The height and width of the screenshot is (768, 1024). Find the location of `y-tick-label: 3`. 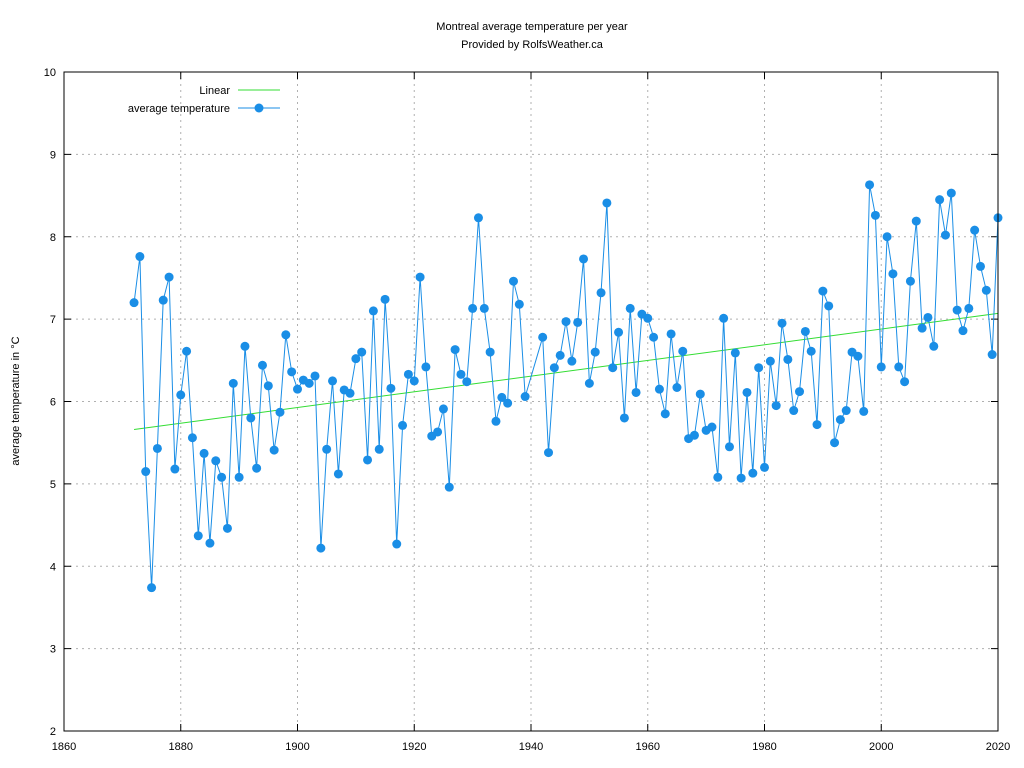

y-tick-label: 3 is located at coordinates (53, 650).